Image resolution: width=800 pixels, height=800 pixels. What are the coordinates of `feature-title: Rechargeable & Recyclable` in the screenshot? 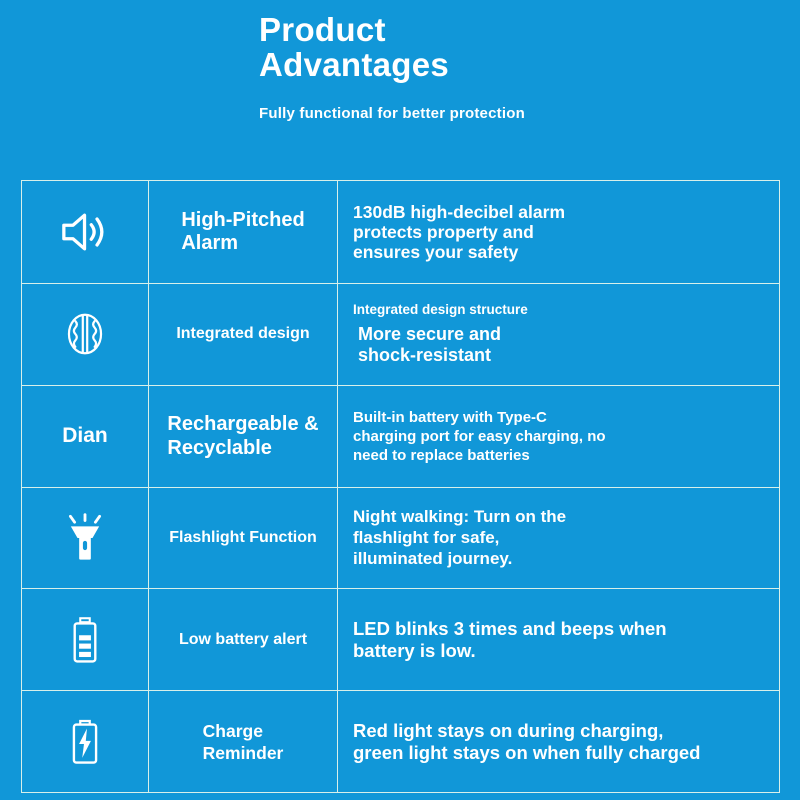 It's located at (243, 436).